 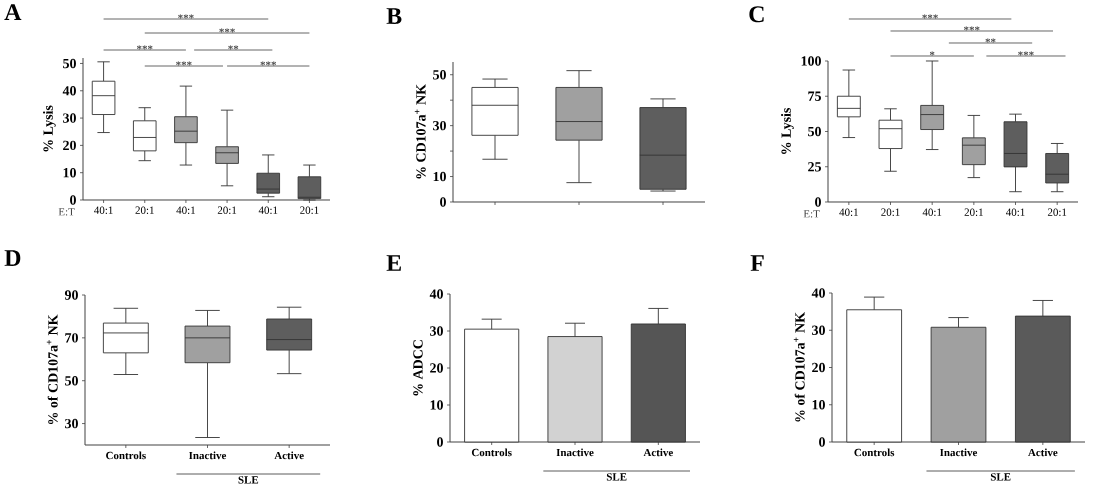 I want to click on y-tick-label: 75, so click(x=814, y=96).